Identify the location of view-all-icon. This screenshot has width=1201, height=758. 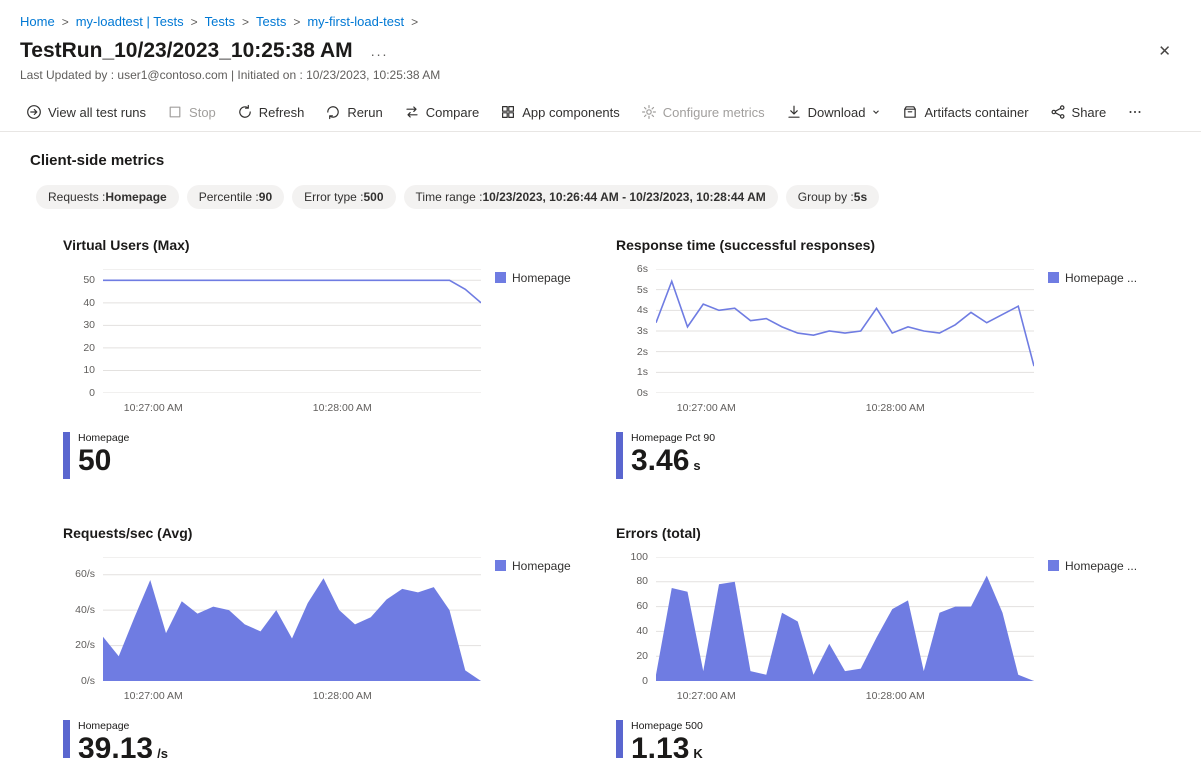
(34, 112).